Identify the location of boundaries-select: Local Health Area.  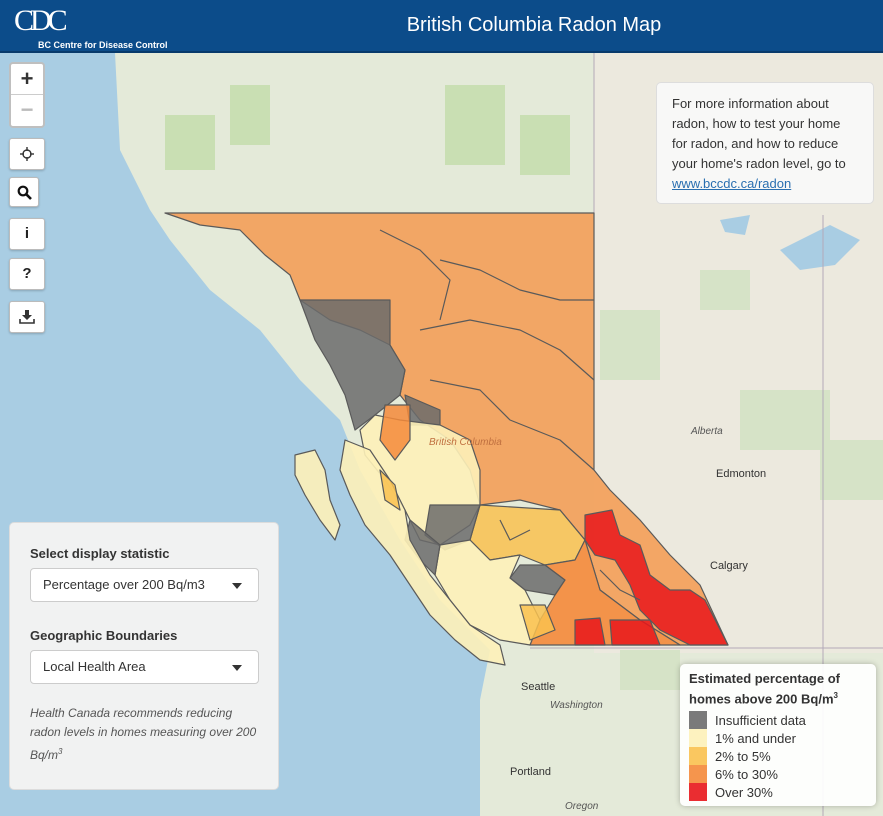
(144, 667).